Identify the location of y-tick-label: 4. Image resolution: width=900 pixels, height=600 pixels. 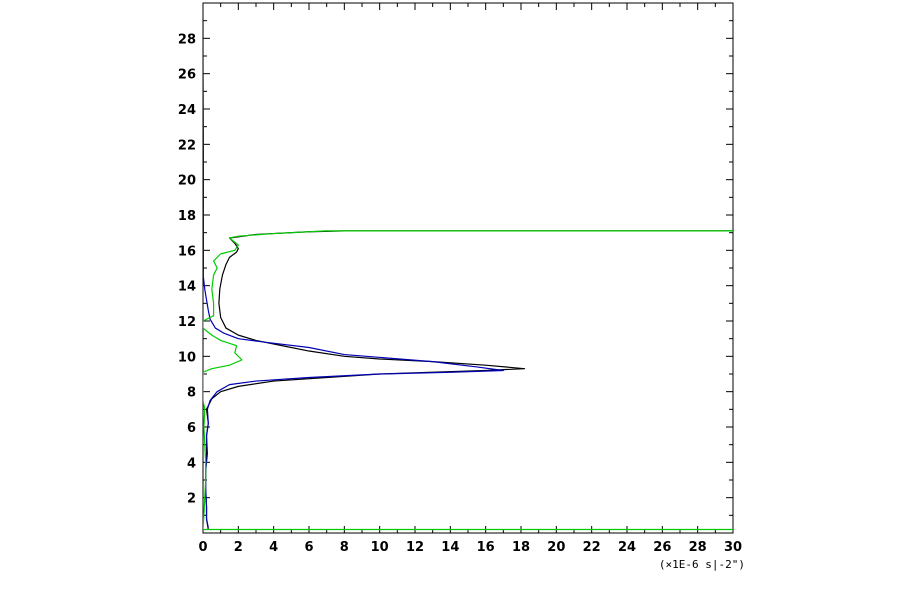
(191, 463).